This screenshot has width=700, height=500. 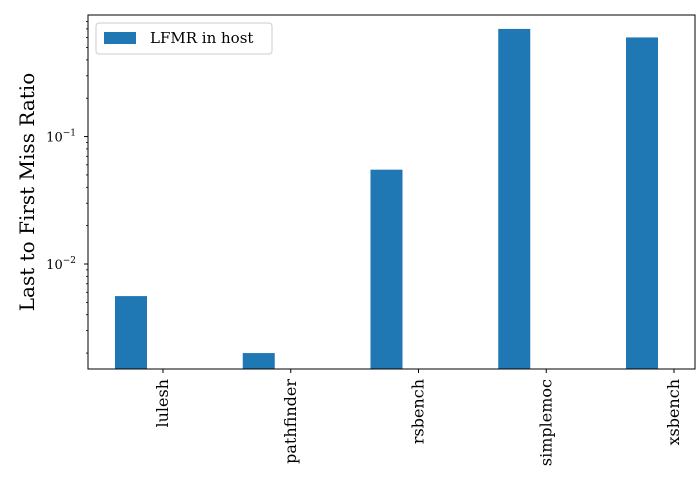 I want to click on legend: LFMR in host, so click(x=184, y=38).